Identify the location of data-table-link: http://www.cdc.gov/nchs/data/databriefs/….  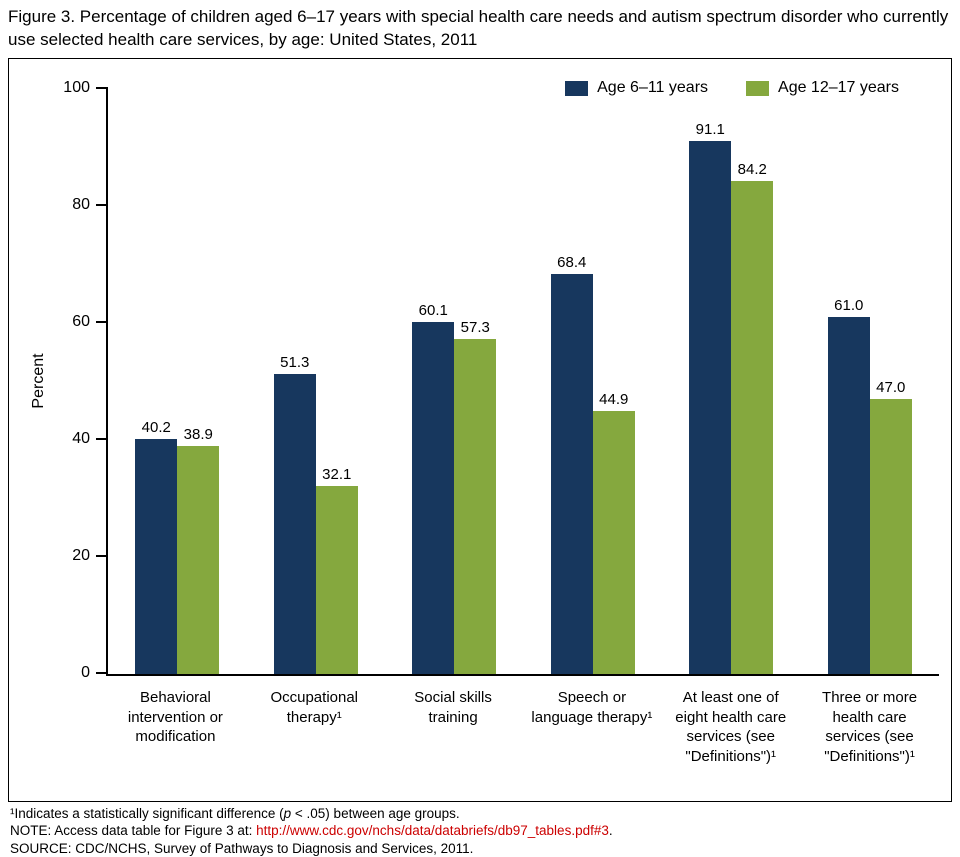
(432, 831).